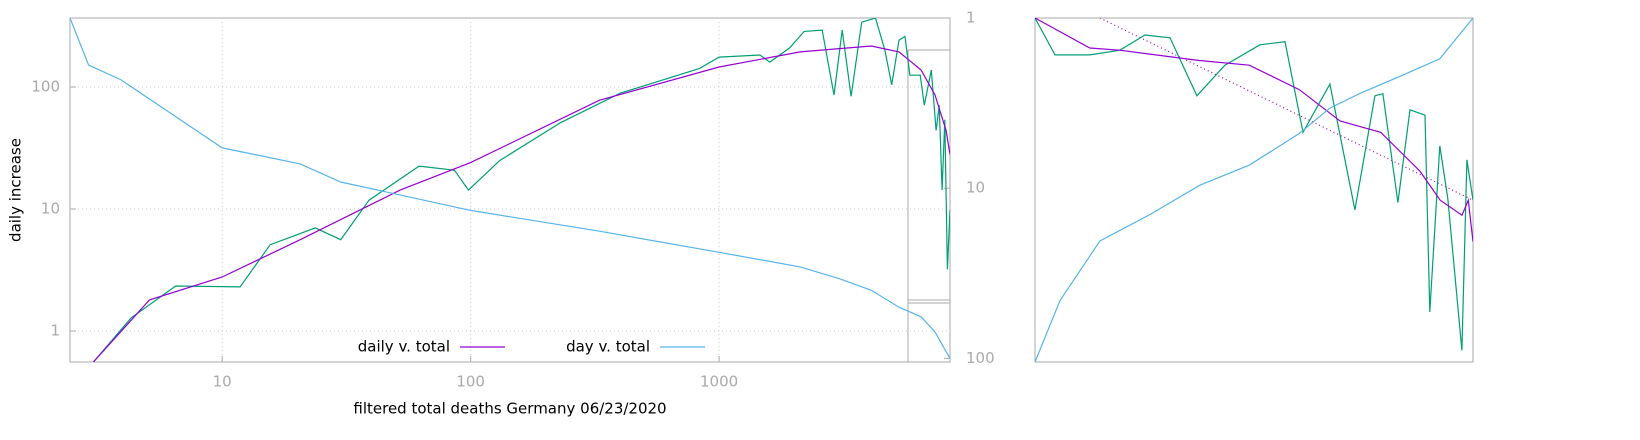  I want to click on zoom-box, so click(928, 205).